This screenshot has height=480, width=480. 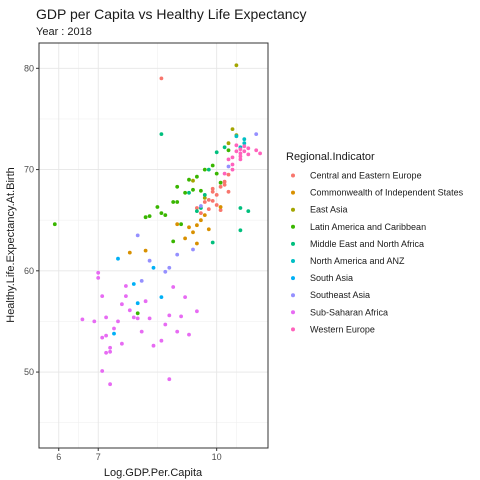 What do you see at coordinates (98, 457) in the screenshot?
I see `x-tick-label: 7` at bounding box center [98, 457].